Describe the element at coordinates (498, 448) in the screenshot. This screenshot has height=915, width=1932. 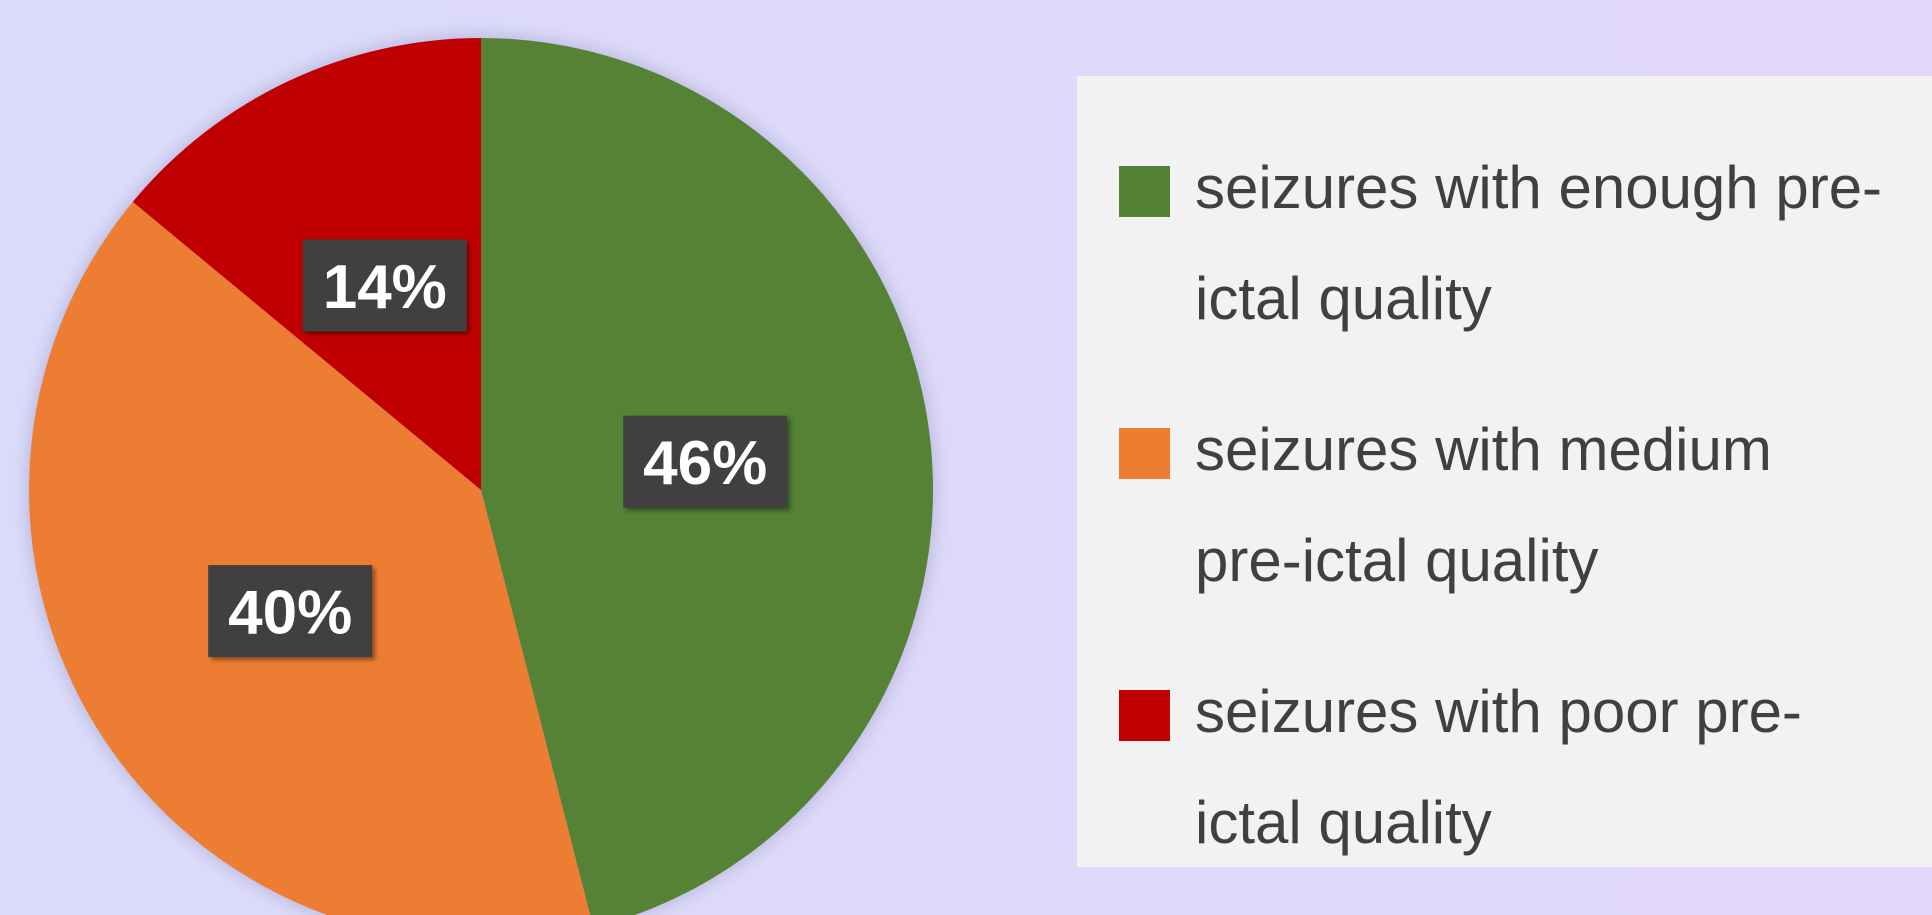
I see `data-labels: 46% 40% 14%` at that location.